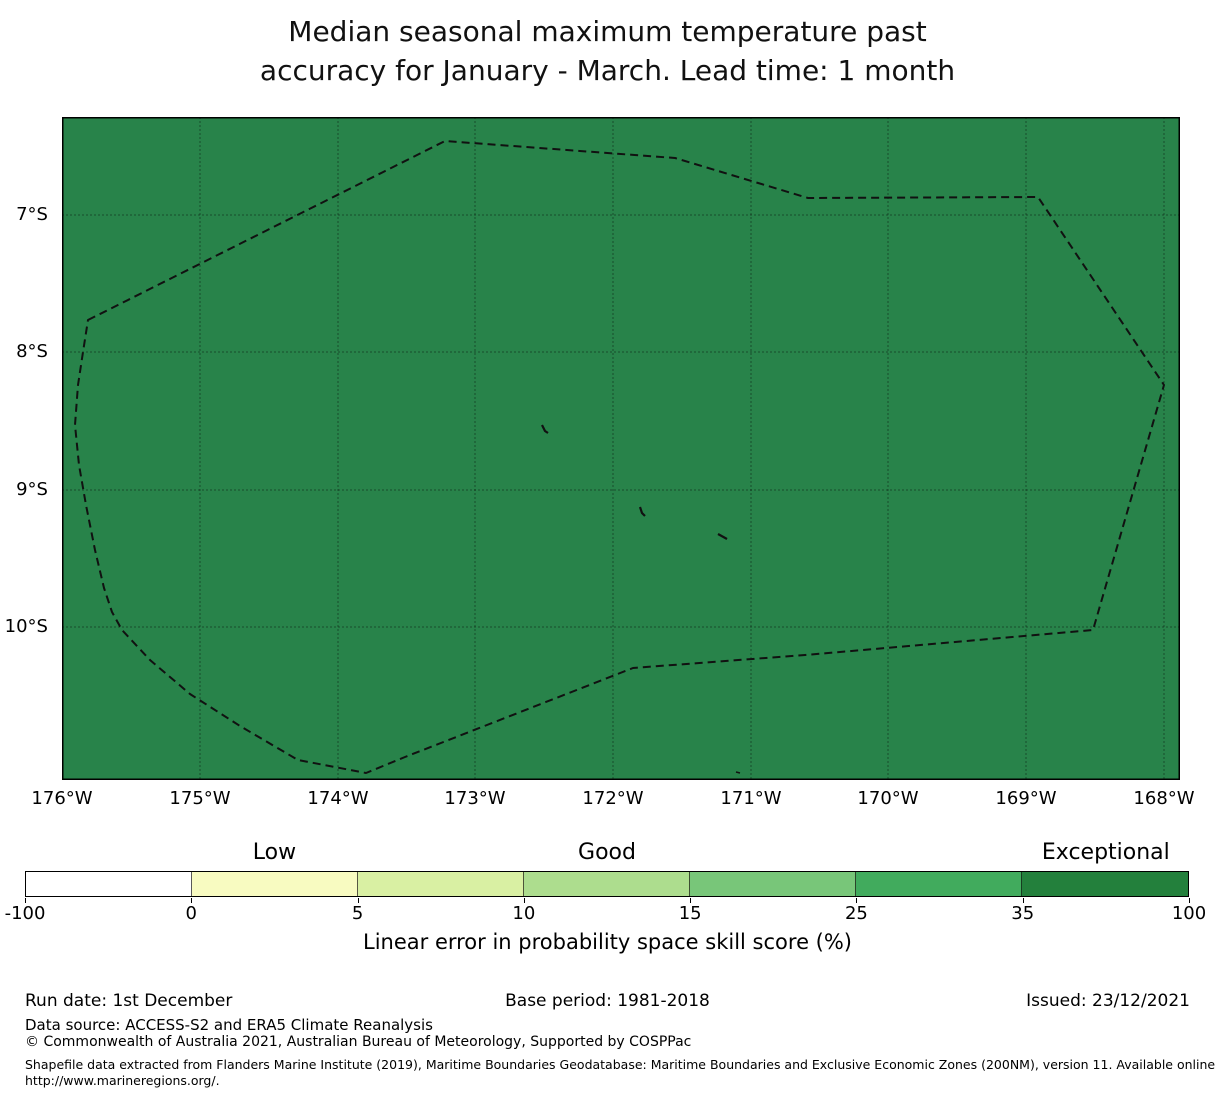  I want to click on y-tick-label: 7°S, so click(32, 214).